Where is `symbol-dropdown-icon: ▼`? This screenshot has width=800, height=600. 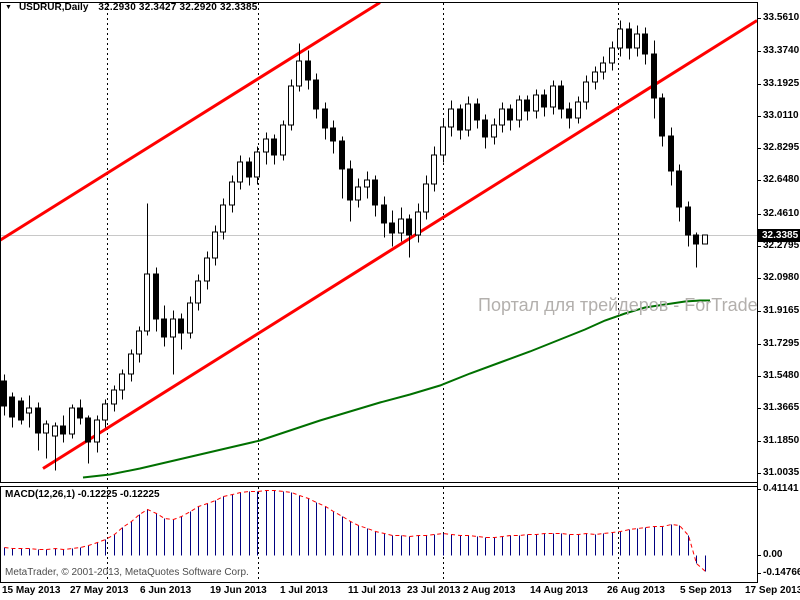
symbol-dropdown-icon: ▼ is located at coordinates (8, 7).